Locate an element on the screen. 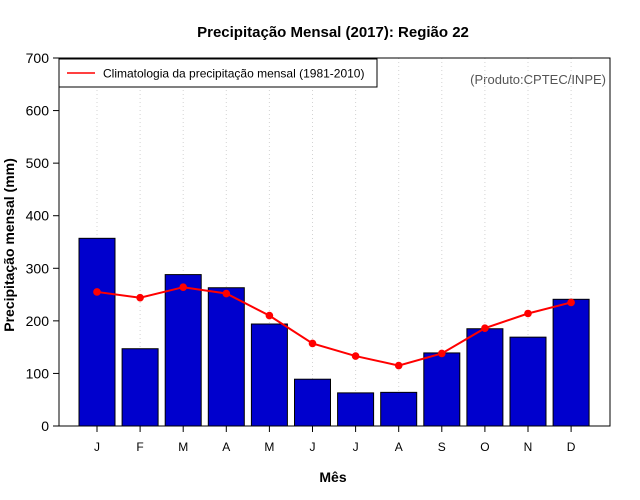 The height and width of the screenshot is (500, 640). y-tick-label-5: 500 is located at coordinates (38, 163).